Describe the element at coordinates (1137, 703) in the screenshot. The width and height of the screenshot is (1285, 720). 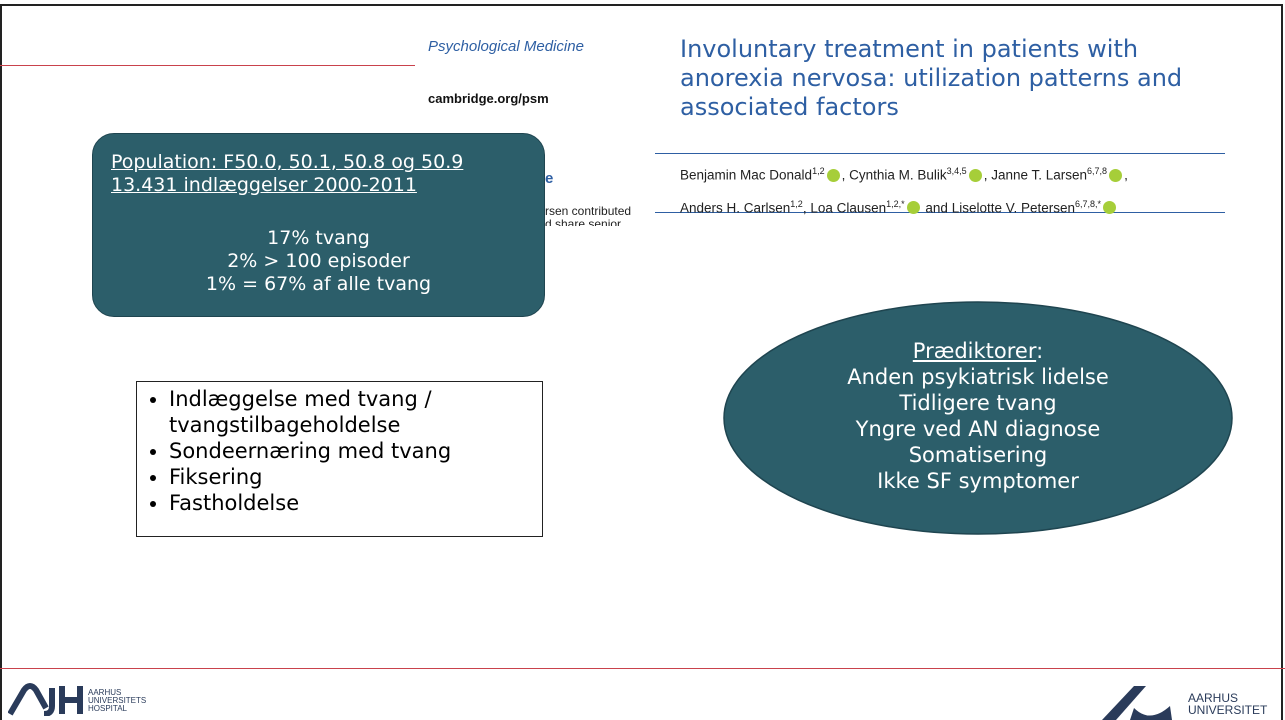
I see `au-logo-mark` at that location.